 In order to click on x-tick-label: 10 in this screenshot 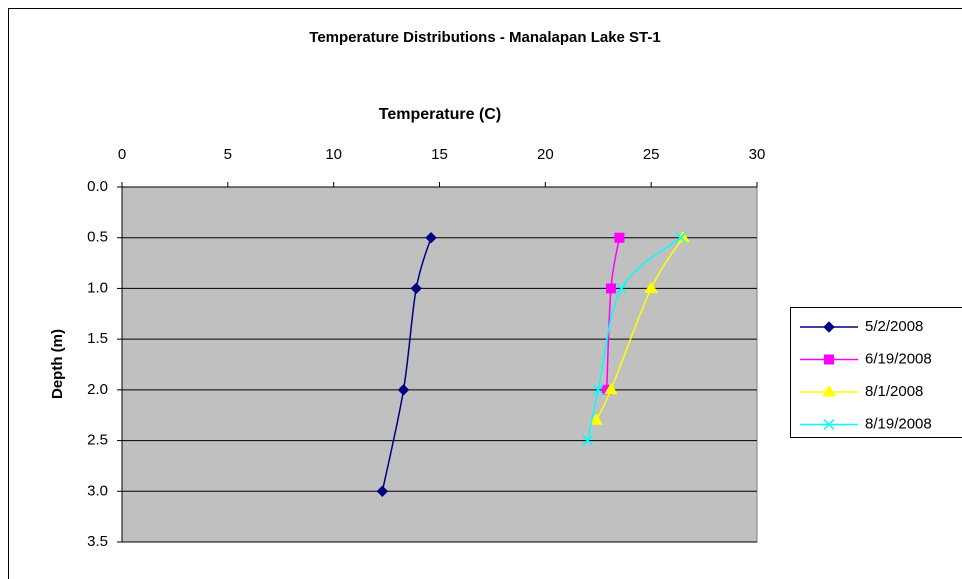, I will do `click(333, 154)`.